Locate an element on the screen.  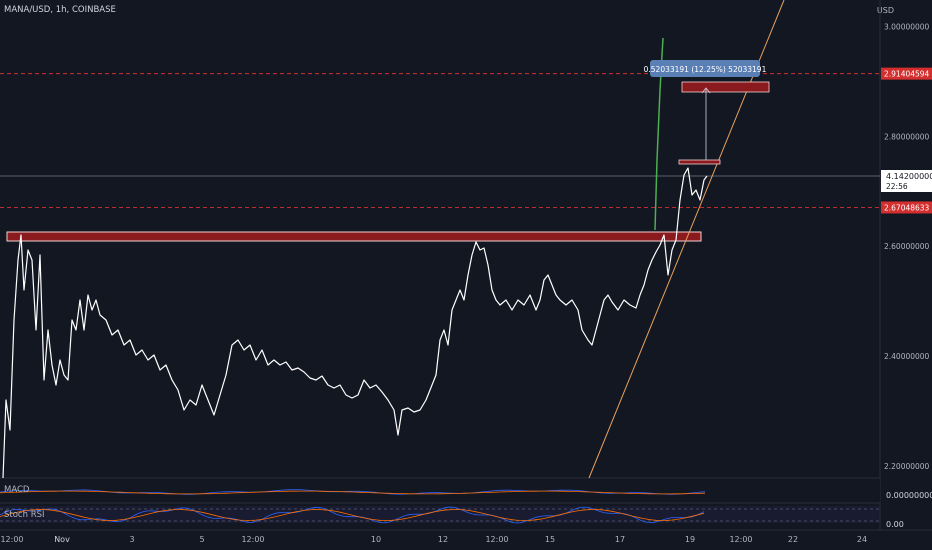
measure-label-box is located at coordinates (705, 68).